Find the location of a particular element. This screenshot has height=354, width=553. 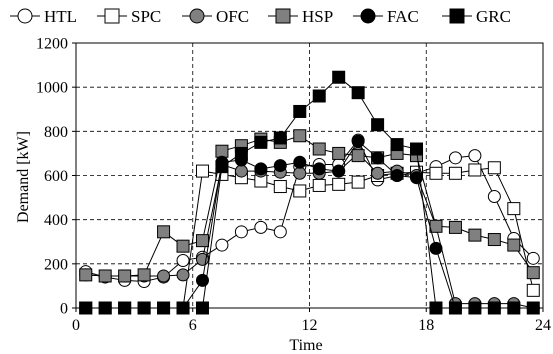

legend-item-grc: GRC is located at coordinates (476, 16).